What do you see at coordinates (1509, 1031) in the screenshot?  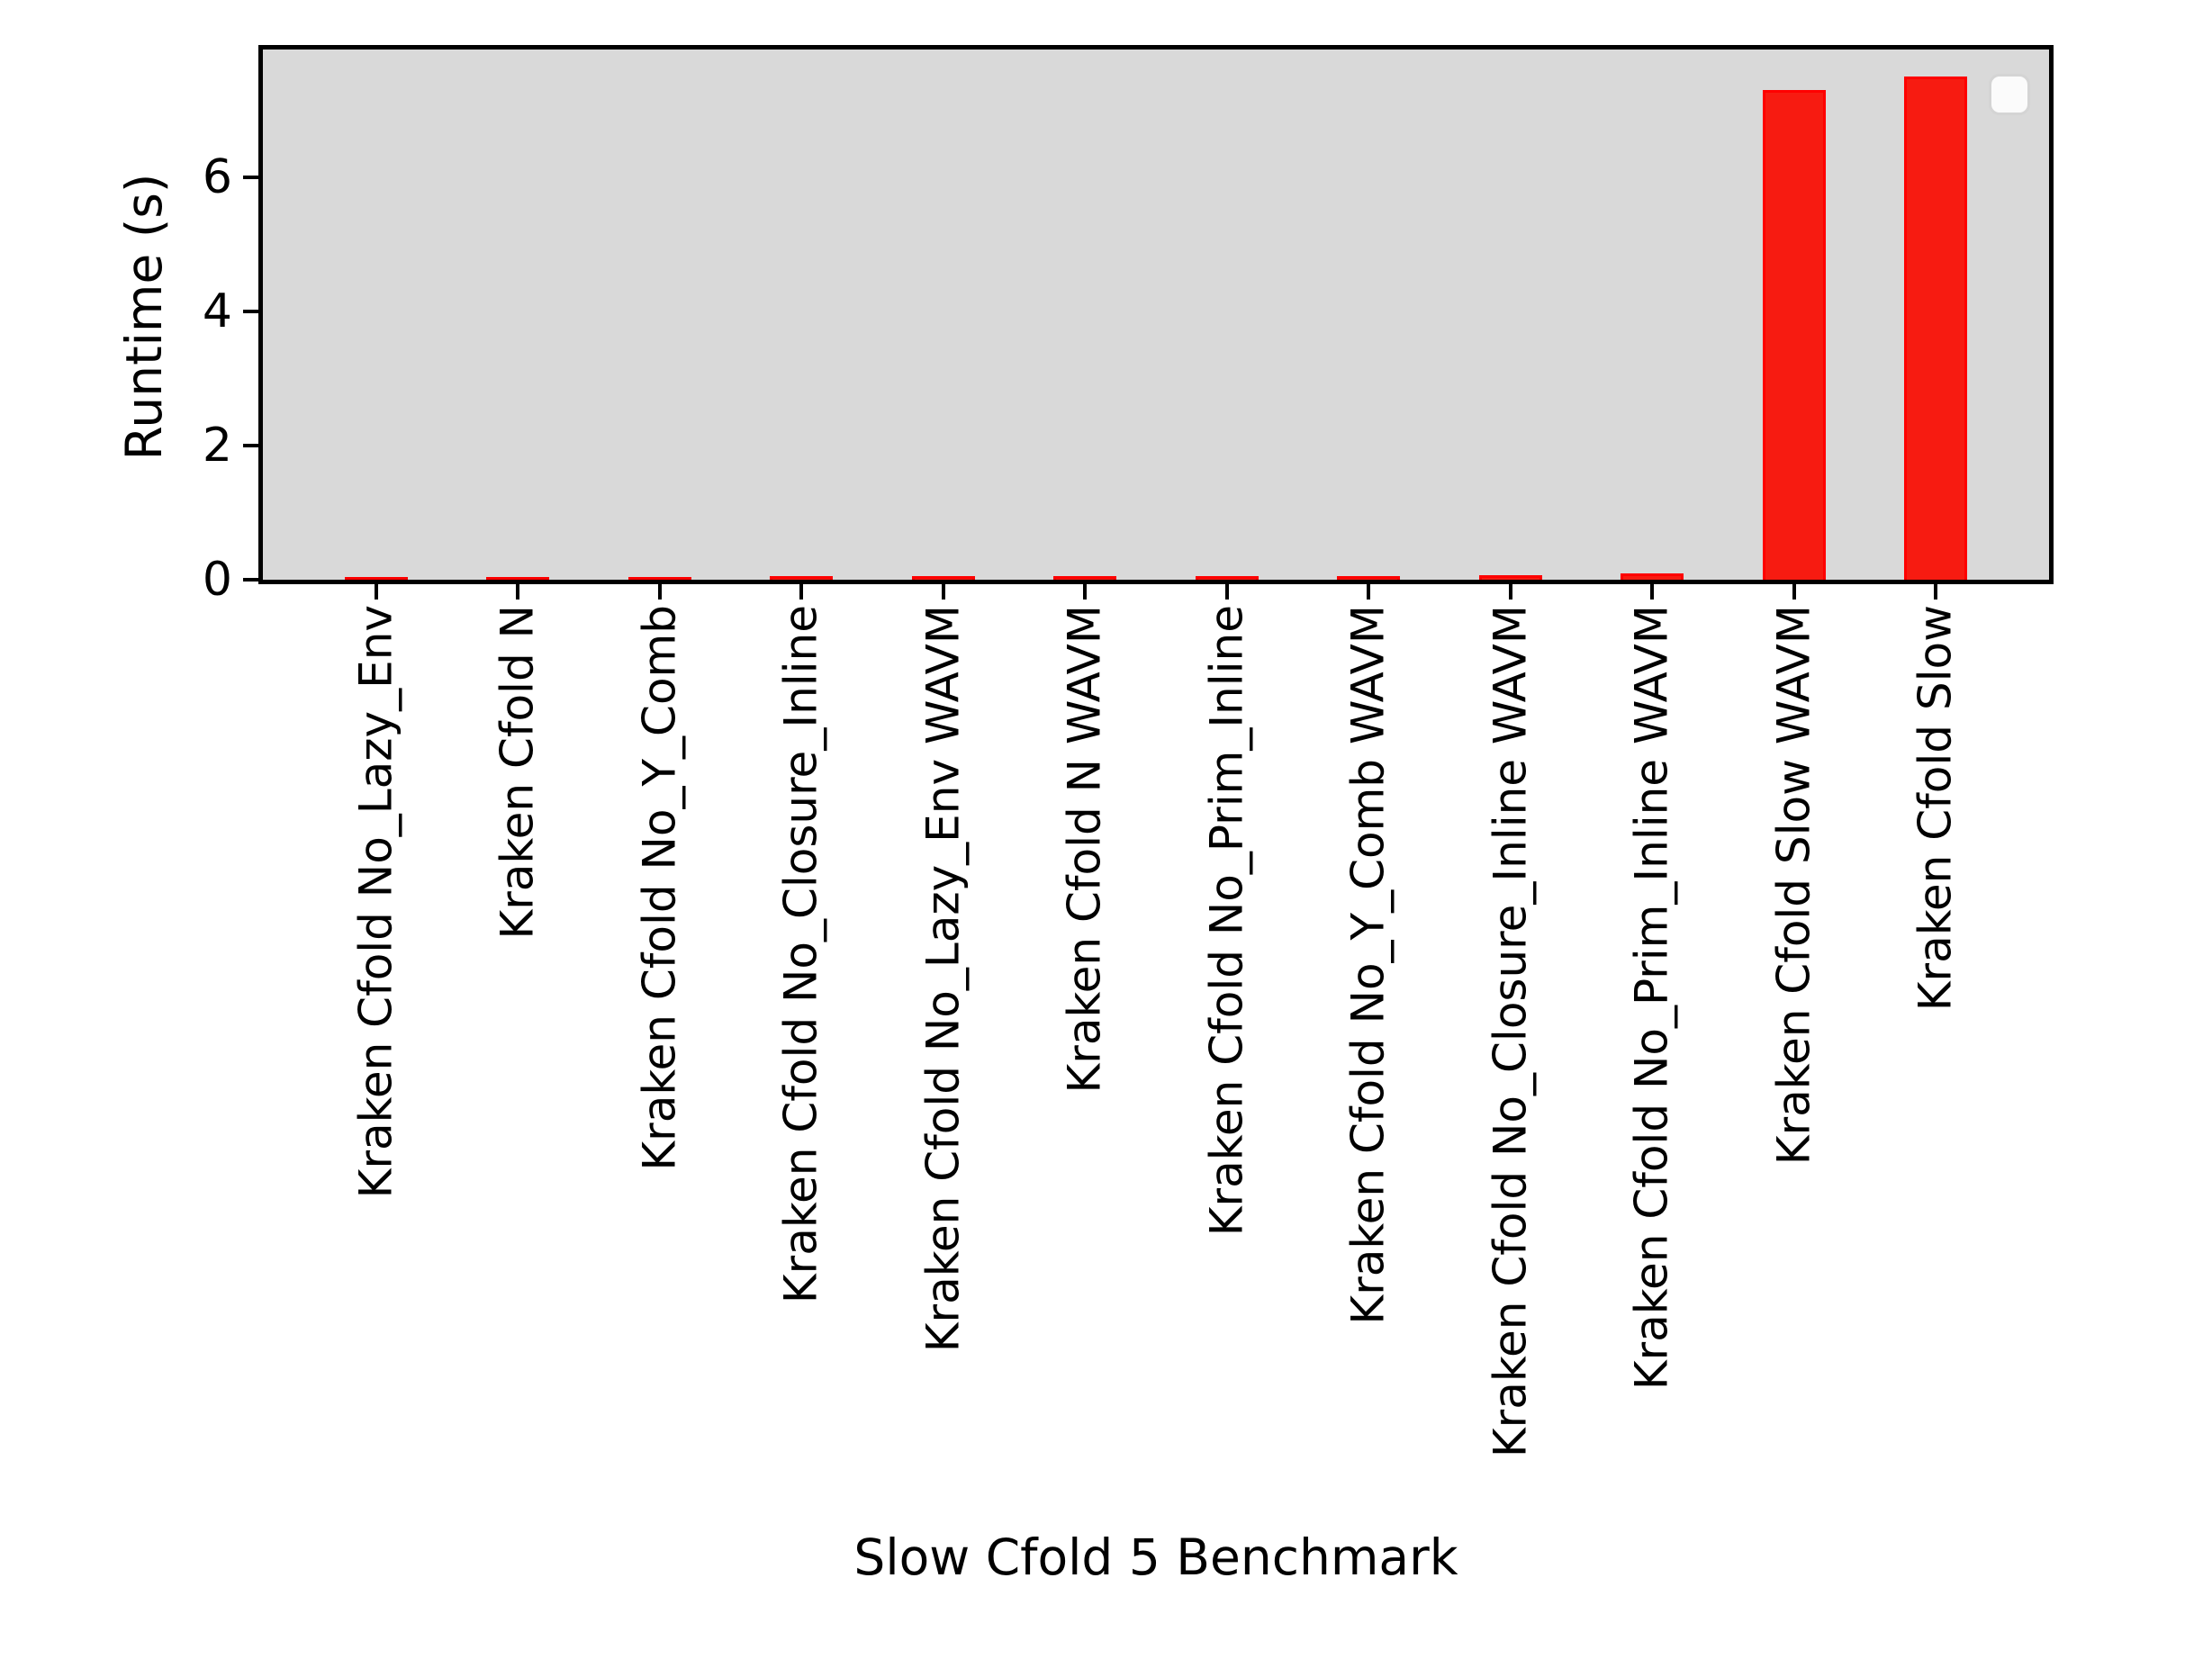 I see `x-tick-label: Kraken Cfold No_Closure_Inline WAVM` at bounding box center [1509, 1031].